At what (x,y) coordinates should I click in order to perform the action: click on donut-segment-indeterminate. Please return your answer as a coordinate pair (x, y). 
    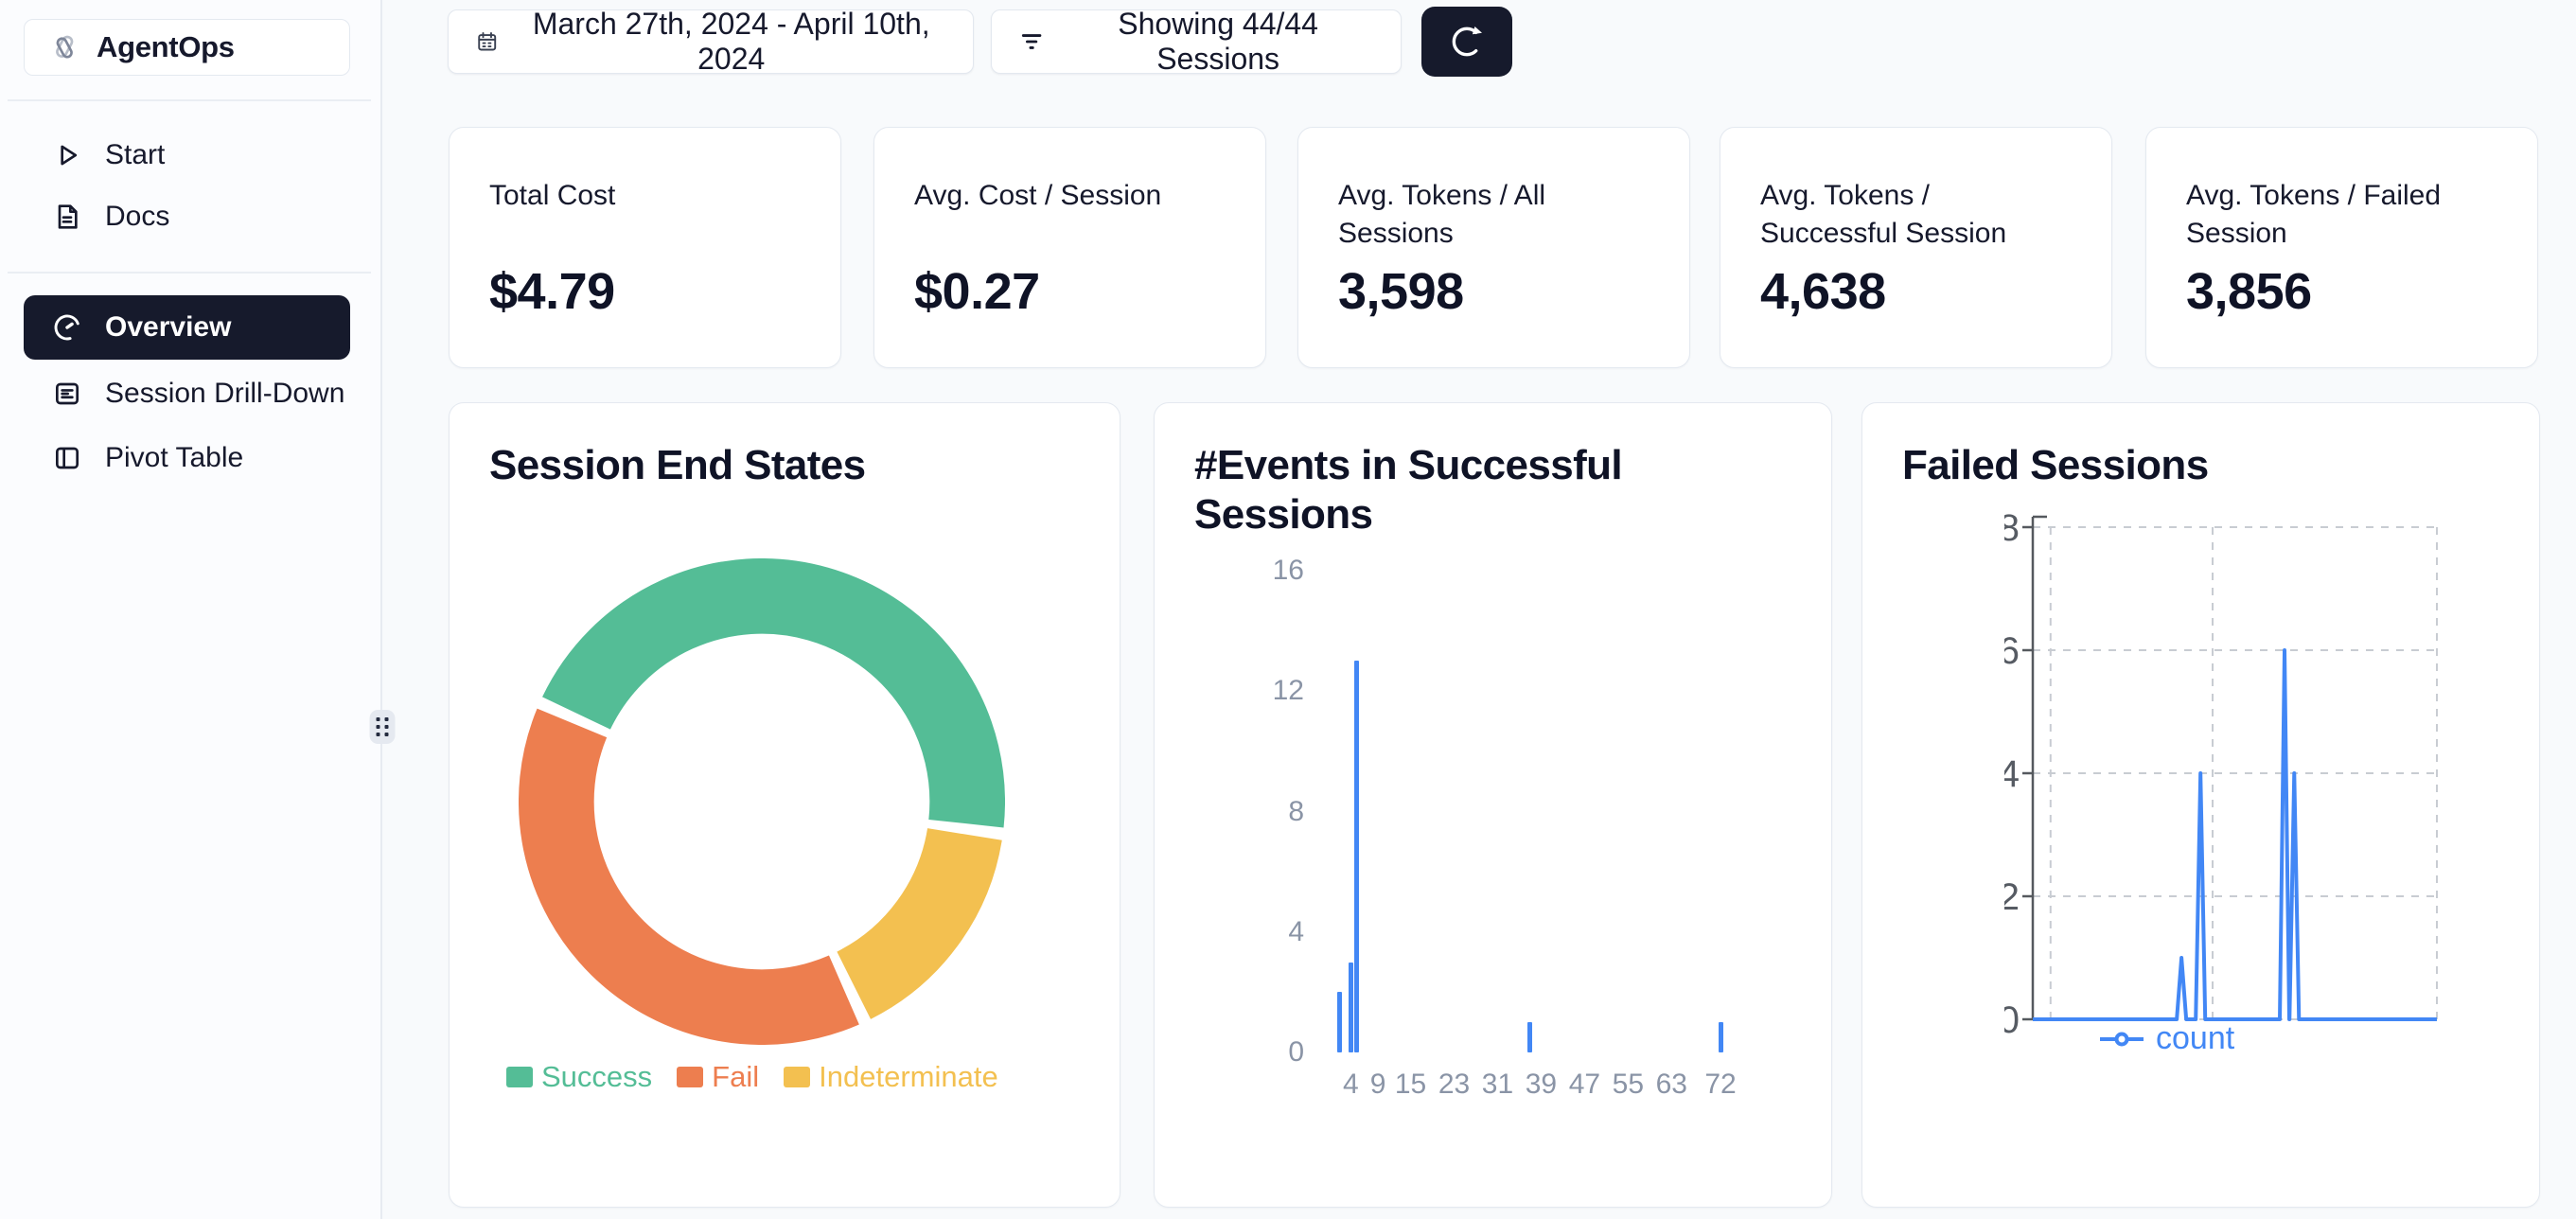
    Looking at the image, I should click on (919, 923).